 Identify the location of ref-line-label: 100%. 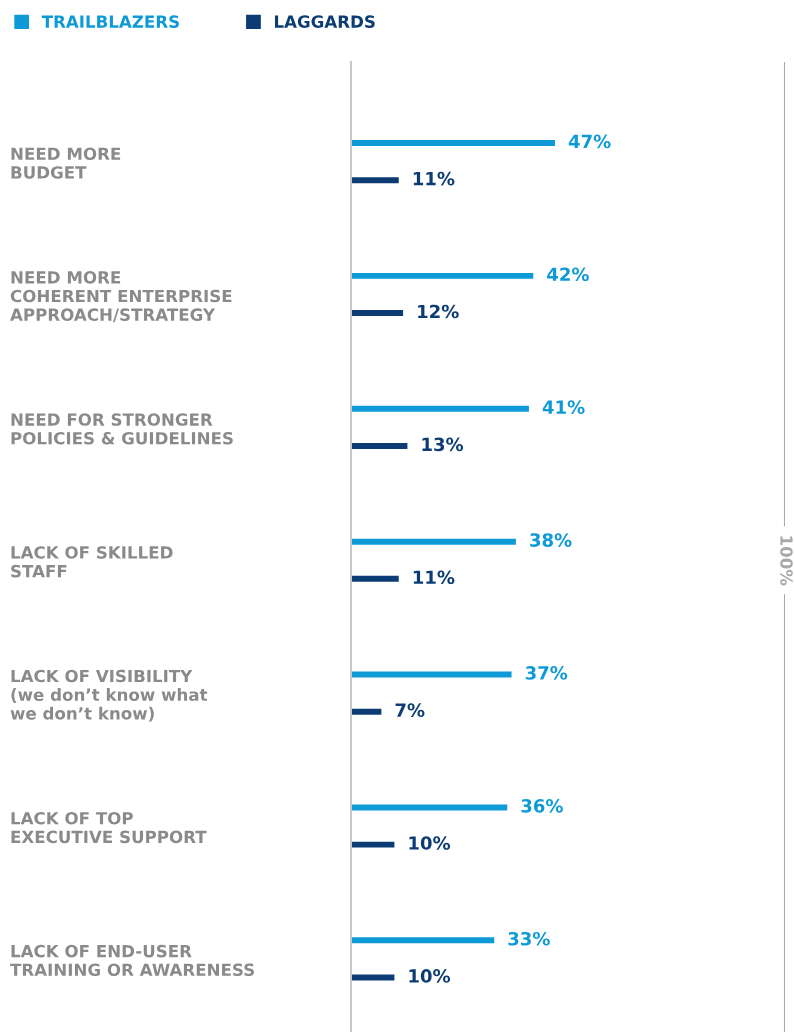
(786, 561).